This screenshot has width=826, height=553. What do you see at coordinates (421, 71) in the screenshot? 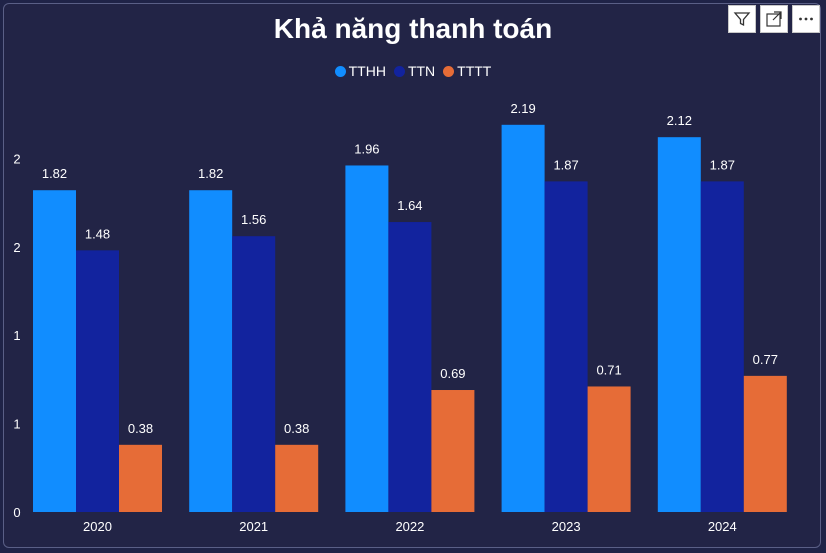
I see `legend-label-ttn: TTN` at bounding box center [421, 71].